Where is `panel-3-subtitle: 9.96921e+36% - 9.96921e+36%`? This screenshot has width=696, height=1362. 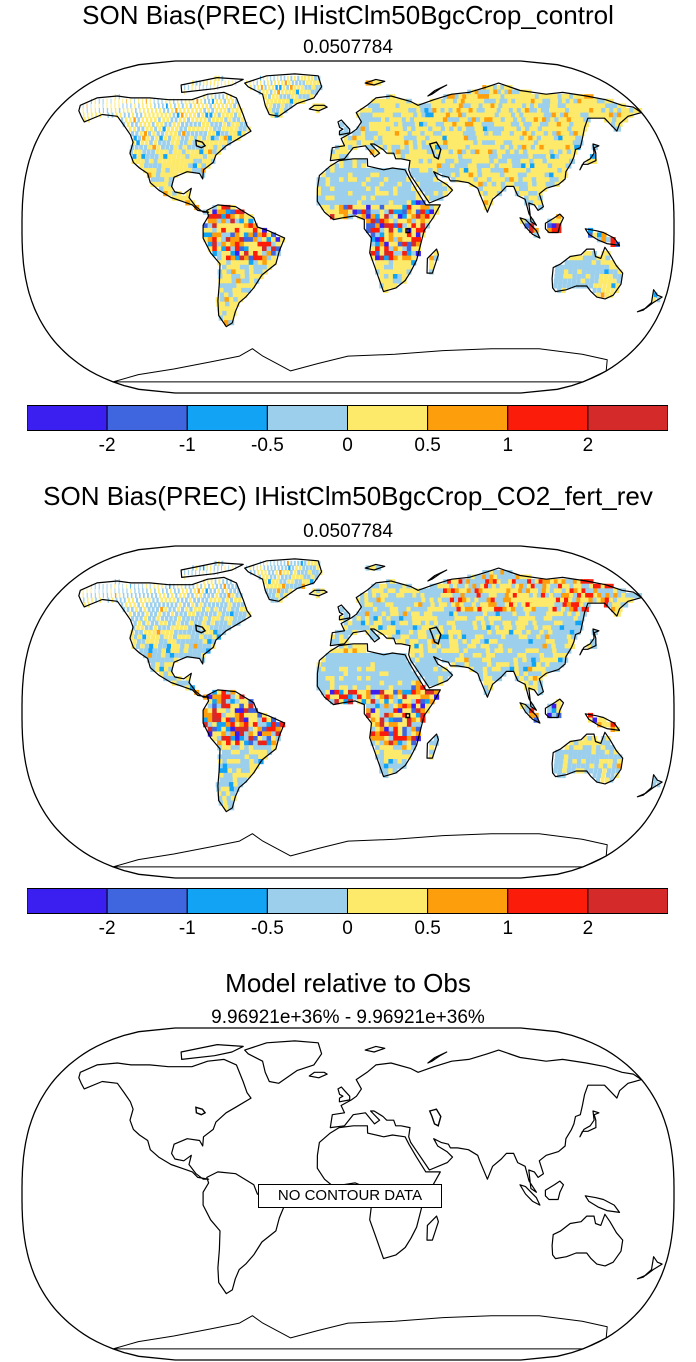
panel-3-subtitle: 9.96921e+36% - 9.96921e+36% is located at coordinates (348, 1017).